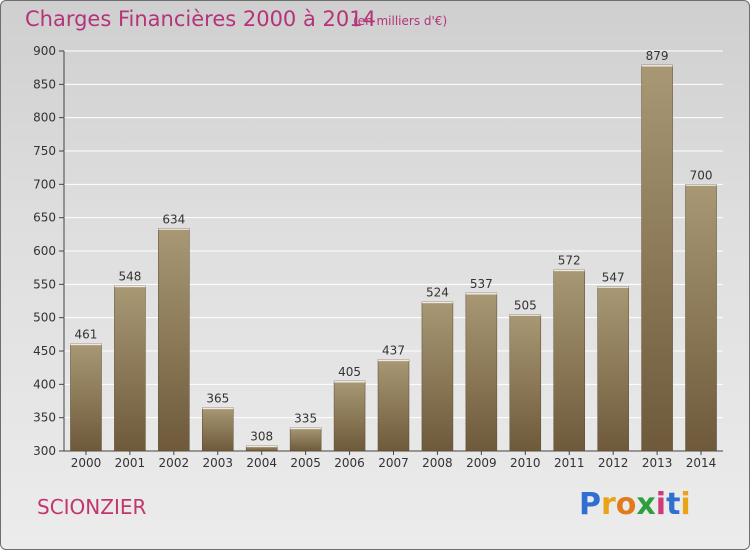  I want to click on x-tick-label: 2006, so click(349, 463).